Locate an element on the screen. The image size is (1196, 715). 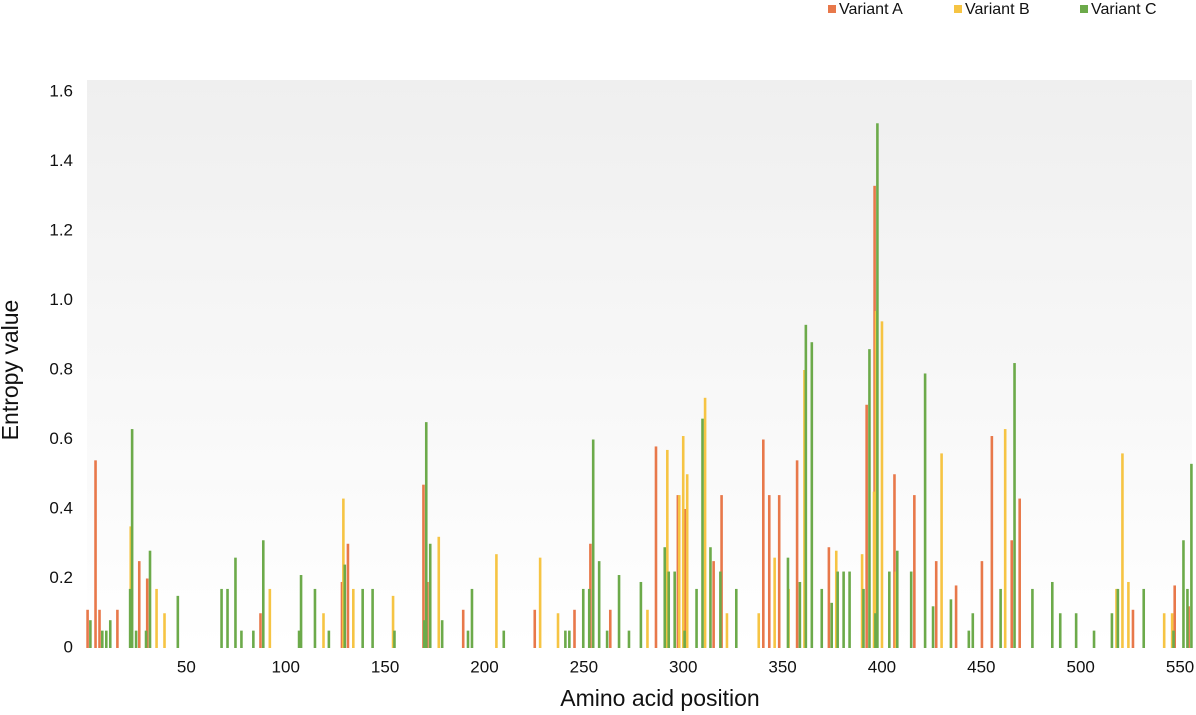
x-tick-label: 250 is located at coordinates (584, 666).